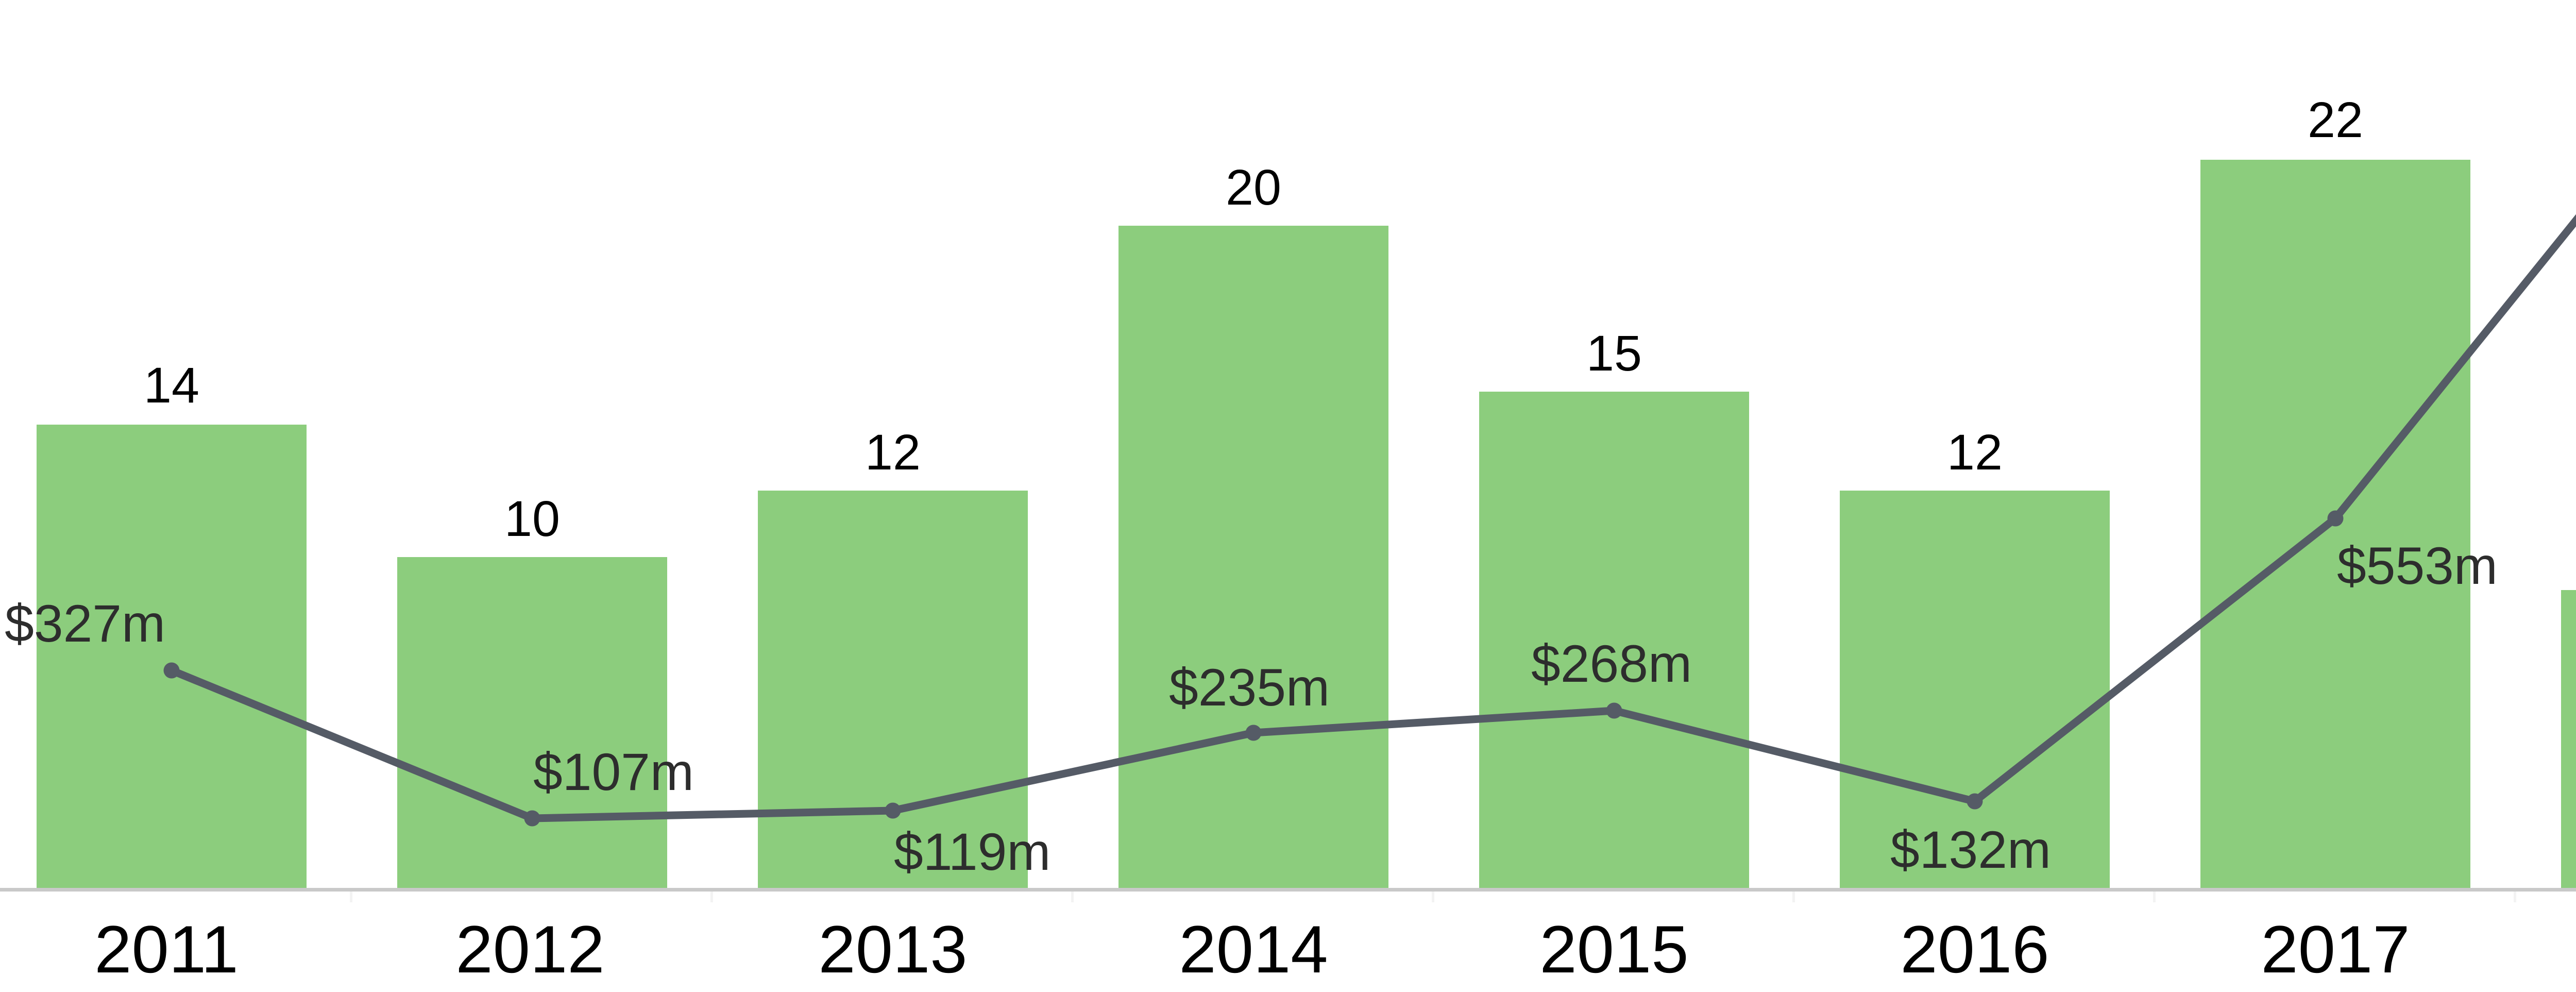 The width and height of the screenshot is (2576, 992). Describe the element at coordinates (1974, 949) in the screenshot. I see `svg-text: 2016` at that location.